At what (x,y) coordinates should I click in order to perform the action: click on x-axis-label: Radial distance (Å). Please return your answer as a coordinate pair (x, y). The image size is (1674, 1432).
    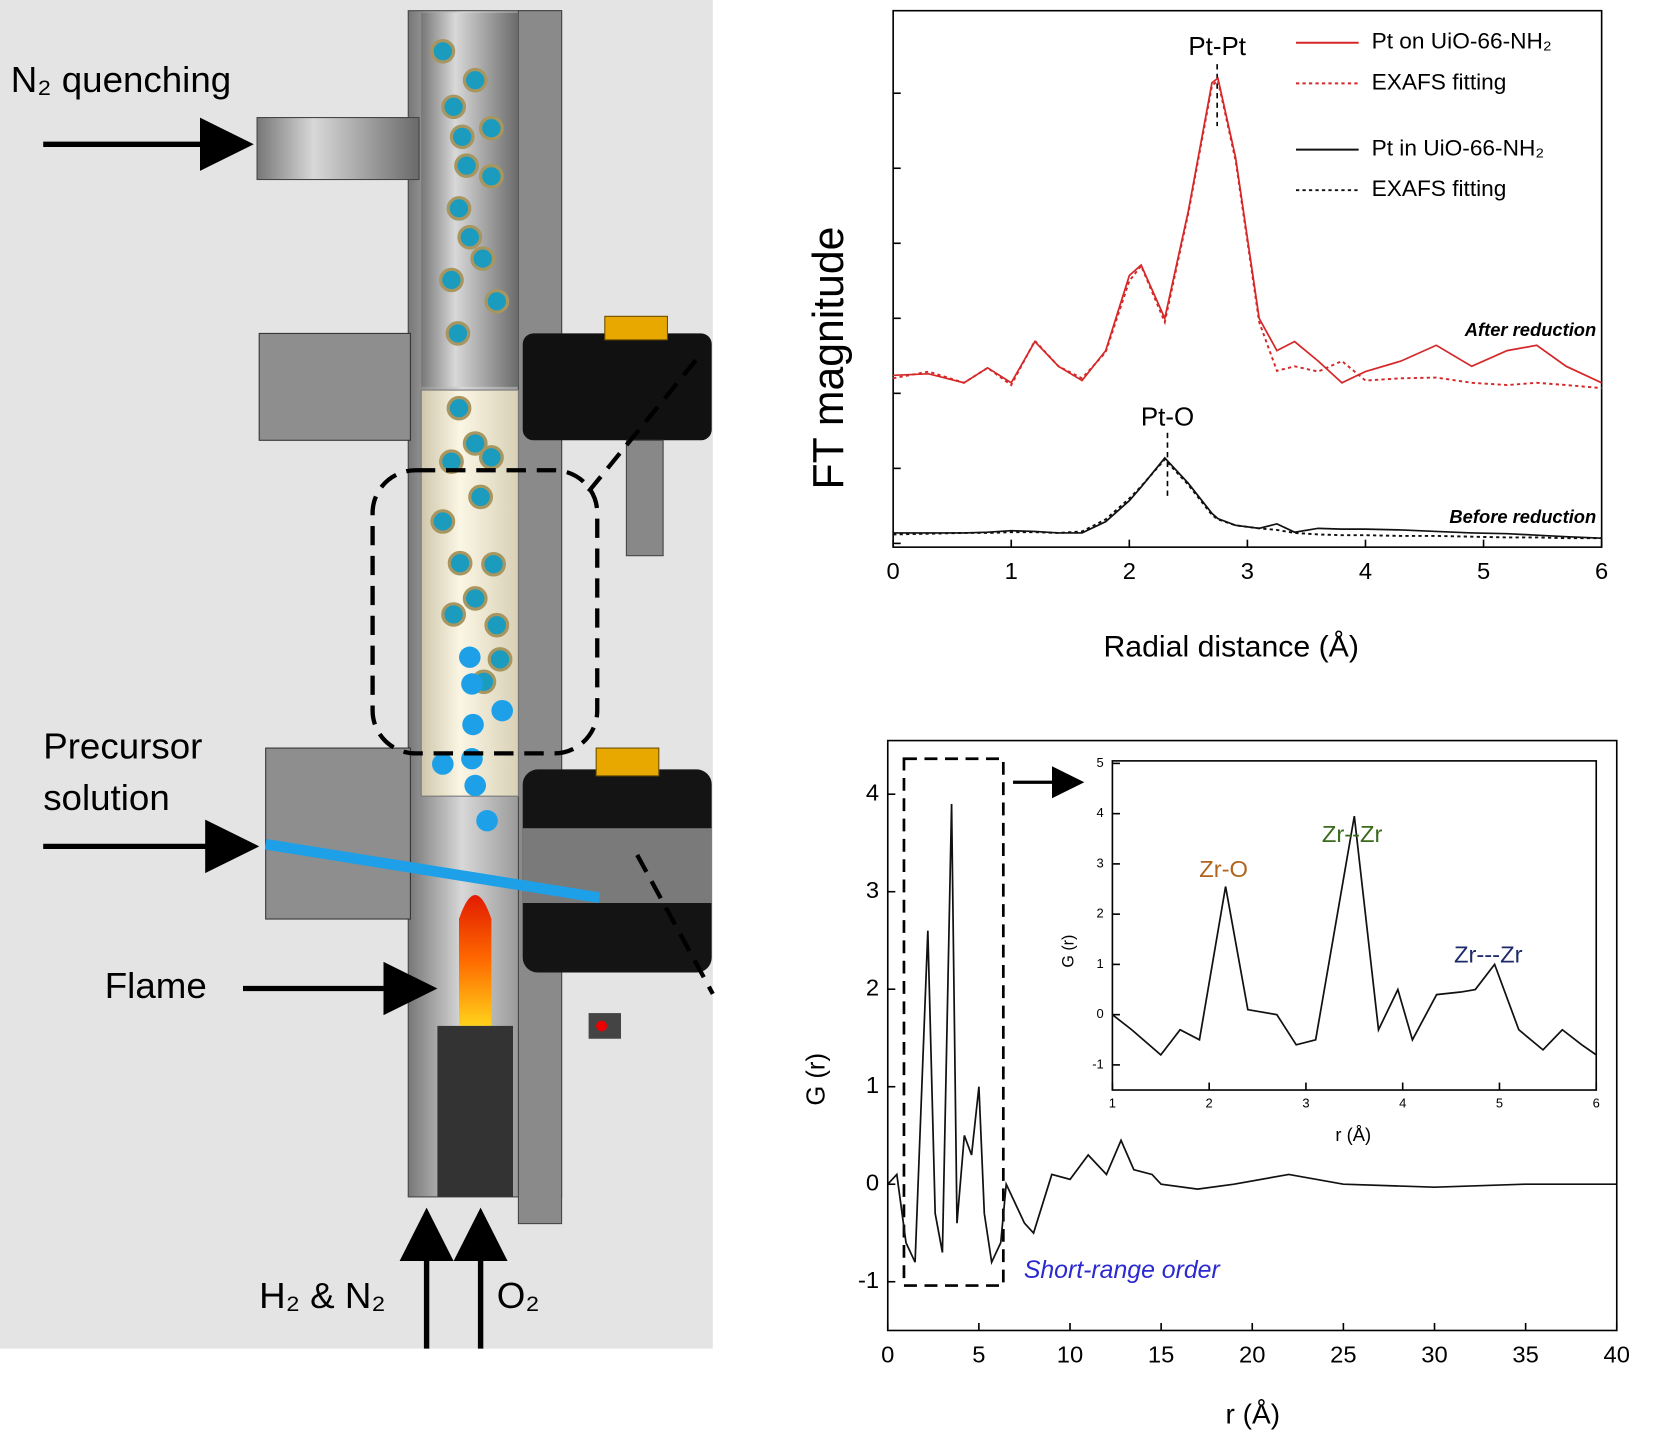
    Looking at the image, I should click on (1230, 647).